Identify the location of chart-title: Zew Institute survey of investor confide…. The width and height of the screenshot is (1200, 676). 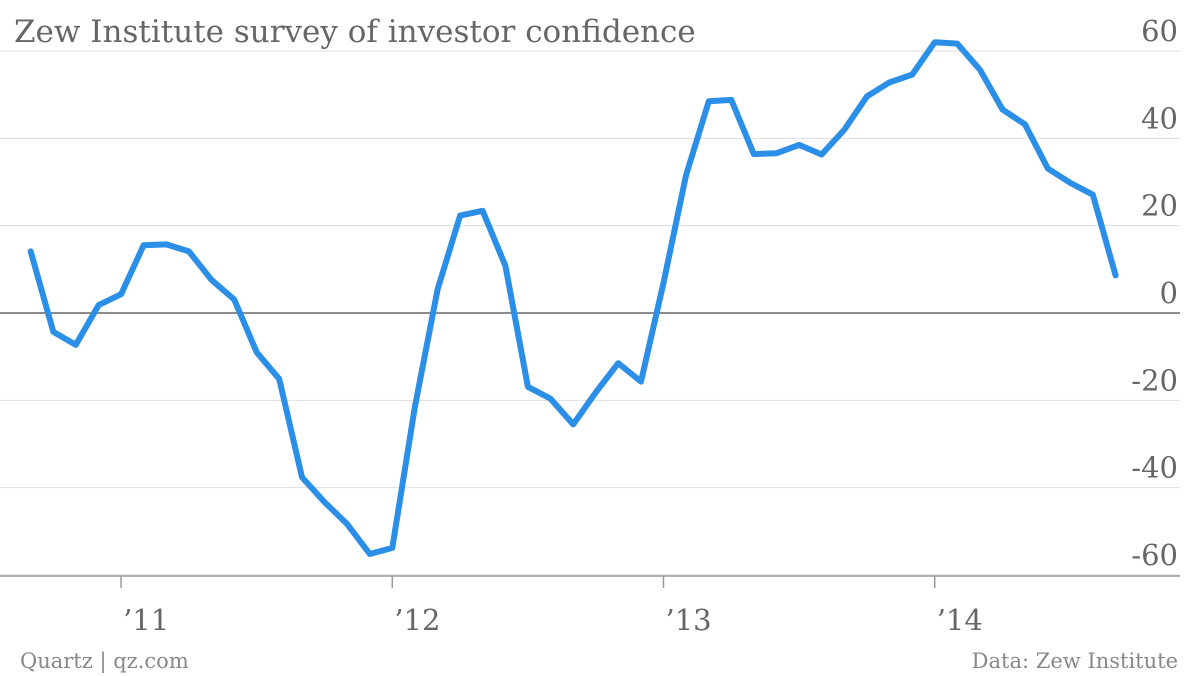
(355, 32).